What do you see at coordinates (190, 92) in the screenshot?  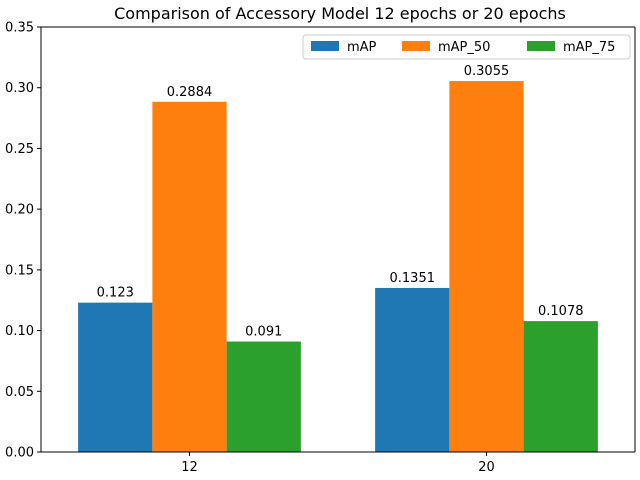 I see `data-label: 0.2884` at bounding box center [190, 92].